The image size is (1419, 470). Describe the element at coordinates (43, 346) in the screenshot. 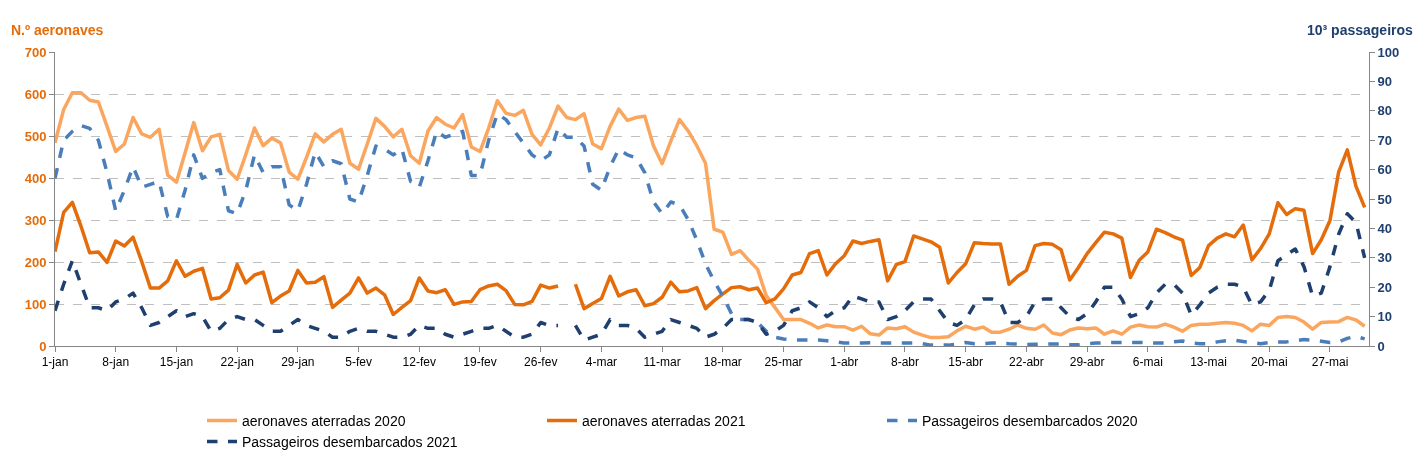

I see `y-tick-label: 0` at that location.